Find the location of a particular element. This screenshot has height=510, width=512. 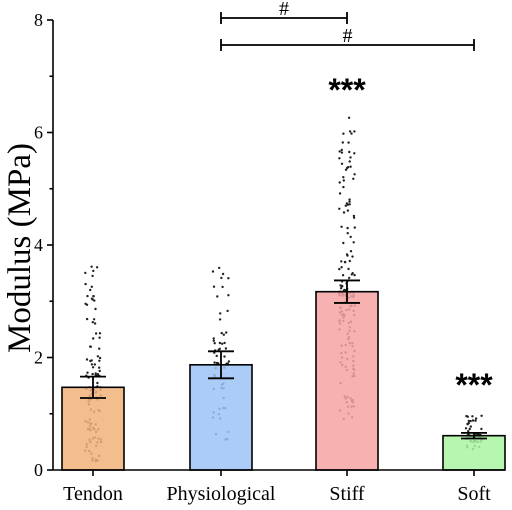

y-tick-label: 8 is located at coordinates (38, 20).